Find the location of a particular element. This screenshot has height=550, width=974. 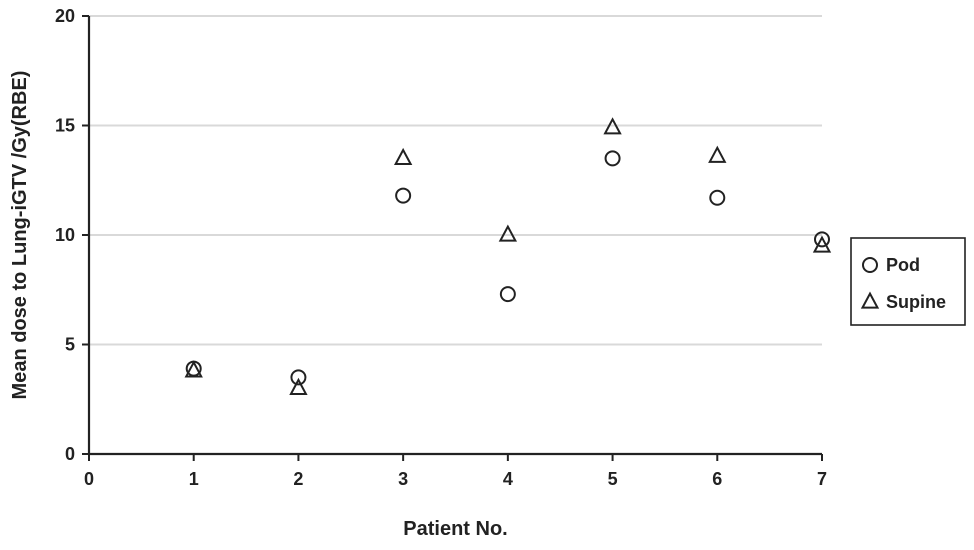

x-tick-label-5: 5 is located at coordinates (613, 479).